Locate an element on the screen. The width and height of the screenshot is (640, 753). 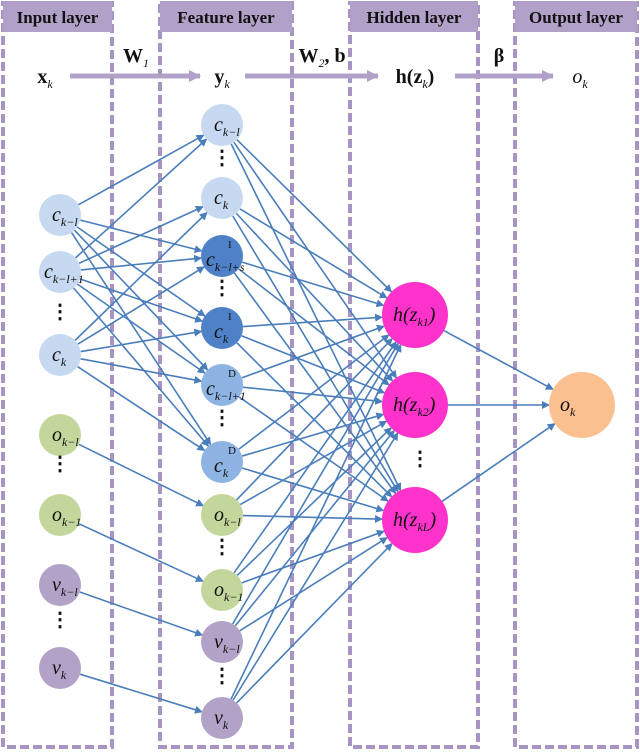
node-i_c3: ck is located at coordinates (60, 355).